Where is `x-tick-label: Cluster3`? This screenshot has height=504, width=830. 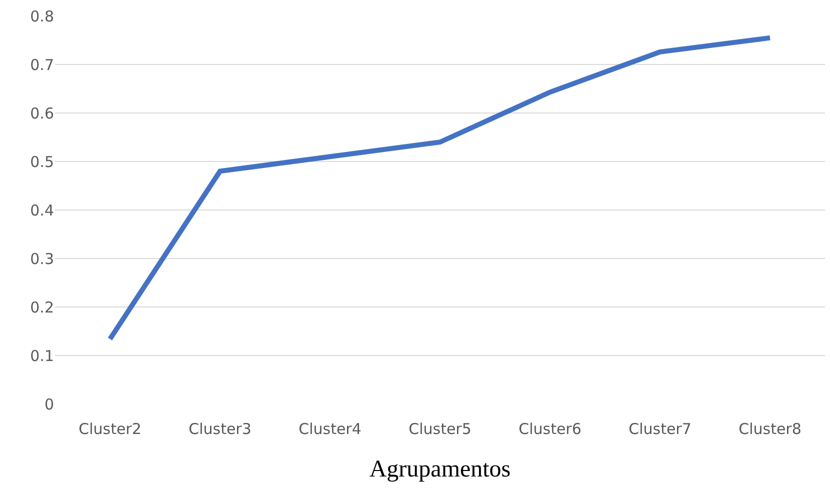 x-tick-label: Cluster3 is located at coordinates (220, 429).